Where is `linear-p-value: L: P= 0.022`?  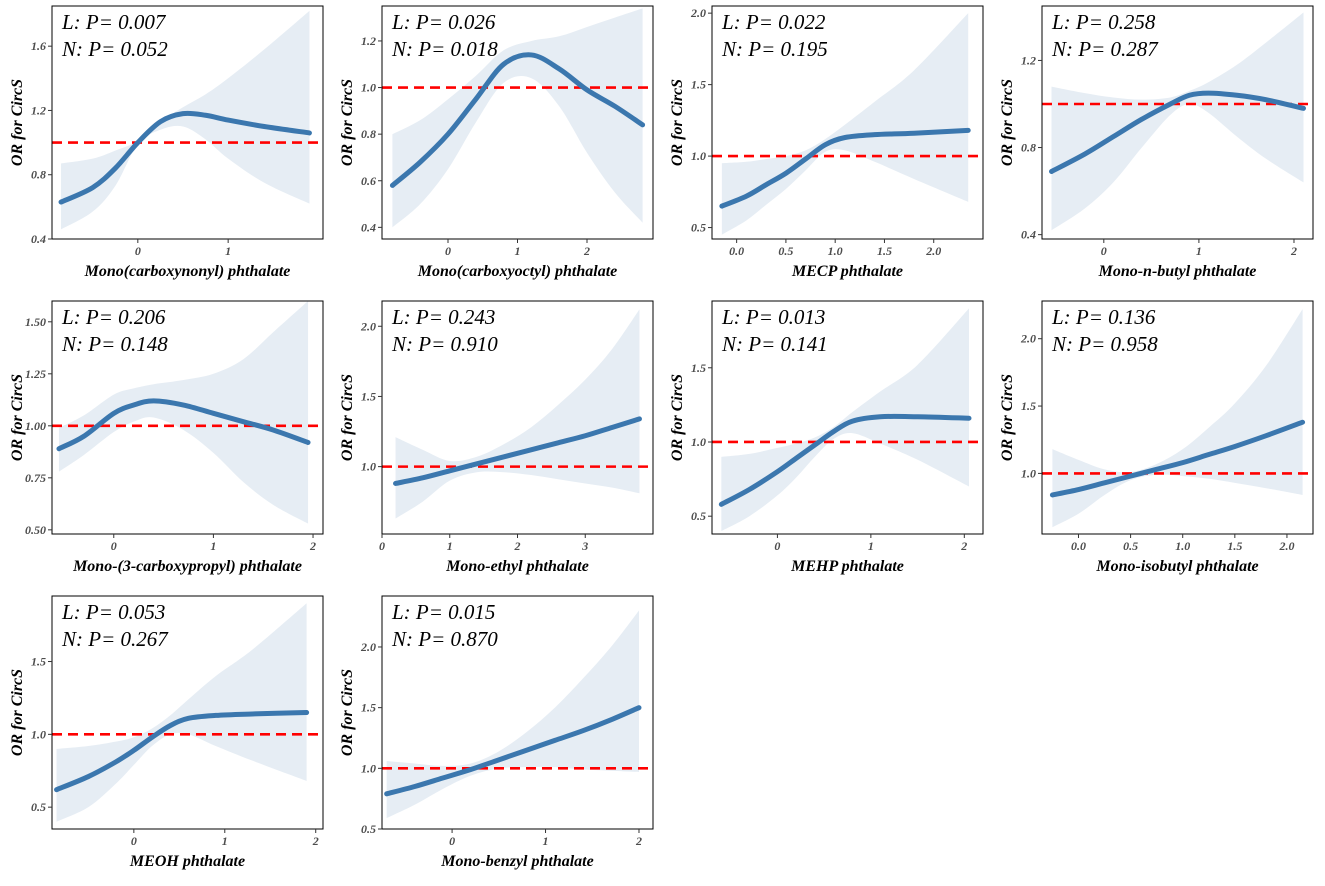
linear-p-value: L: P= 0.022 is located at coordinates (773, 22).